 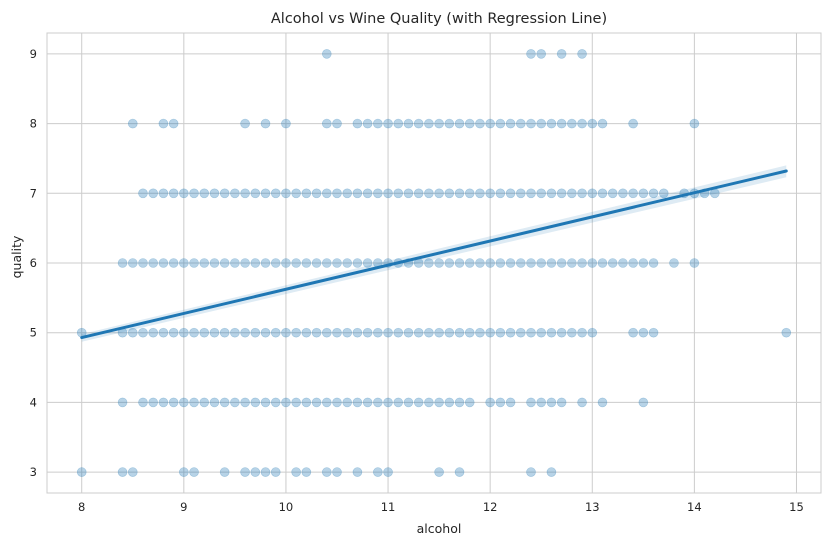 What do you see at coordinates (33, 193) in the screenshot?
I see `y-tick-label-4: 7` at bounding box center [33, 193].